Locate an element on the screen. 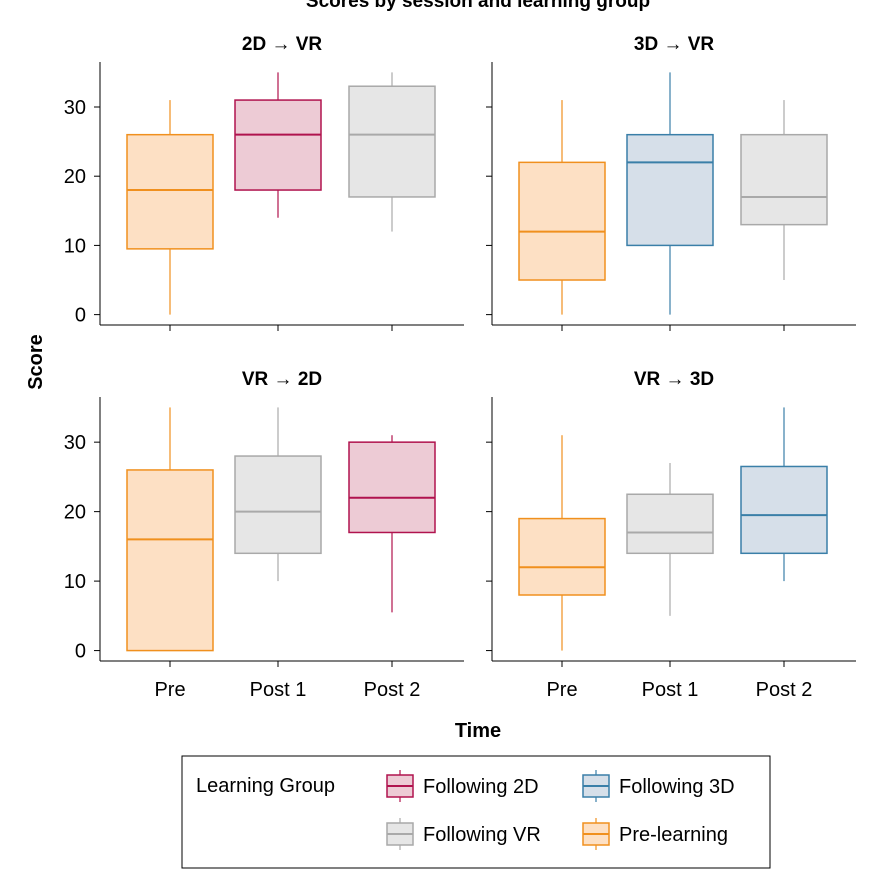 The image size is (874, 890). box-post-1-following-3d is located at coordinates (670, 193).